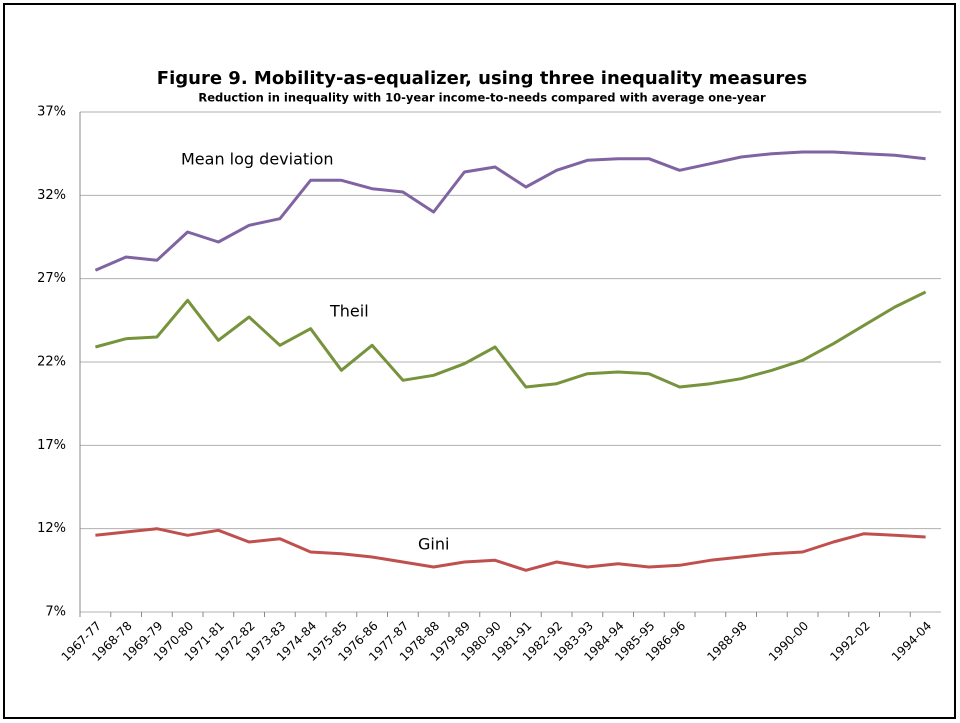  What do you see at coordinates (51, 362) in the screenshot?
I see `y-tick-label: 22%` at bounding box center [51, 362].